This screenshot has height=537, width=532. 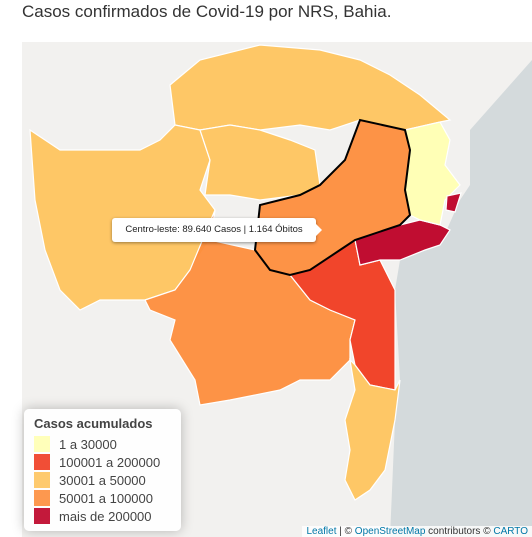 I want to click on legend-label: 30001 a 50000, so click(x=102, y=480).